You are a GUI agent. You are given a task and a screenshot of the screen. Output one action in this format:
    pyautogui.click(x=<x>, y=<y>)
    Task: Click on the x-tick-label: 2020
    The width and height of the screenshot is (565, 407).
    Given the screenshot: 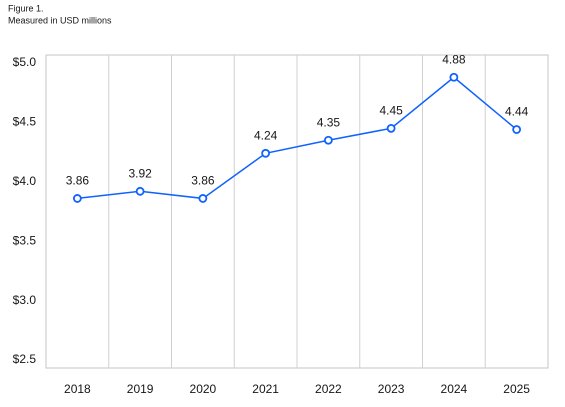 What is the action you would take?
    pyautogui.click(x=203, y=389)
    